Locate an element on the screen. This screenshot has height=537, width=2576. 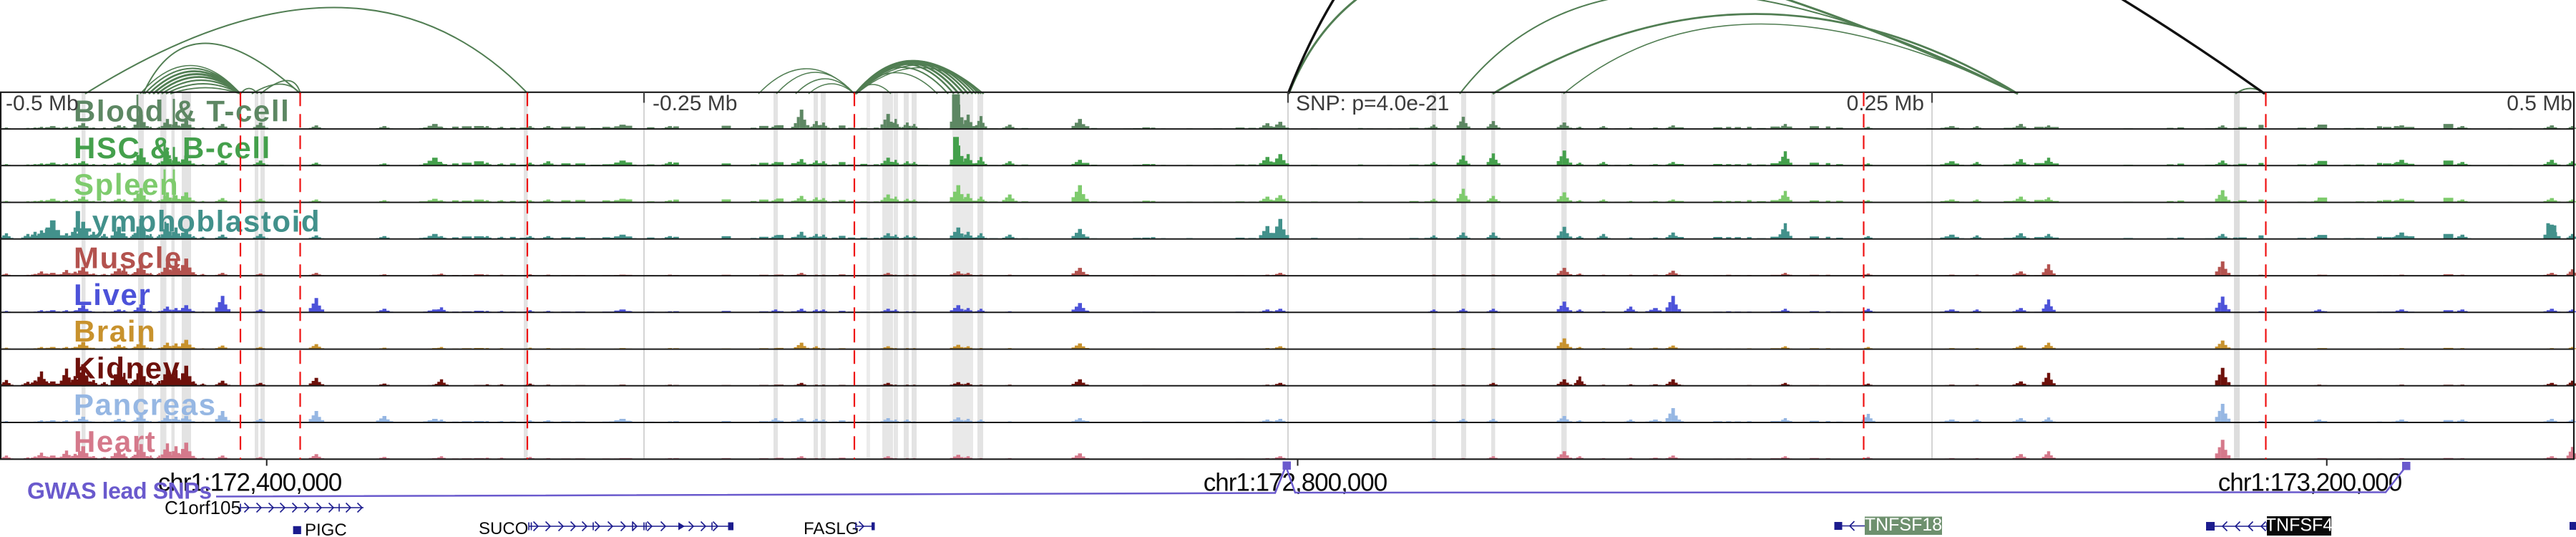
svg-text: SNP: p=4.0e-21 is located at coordinates (1372, 103).